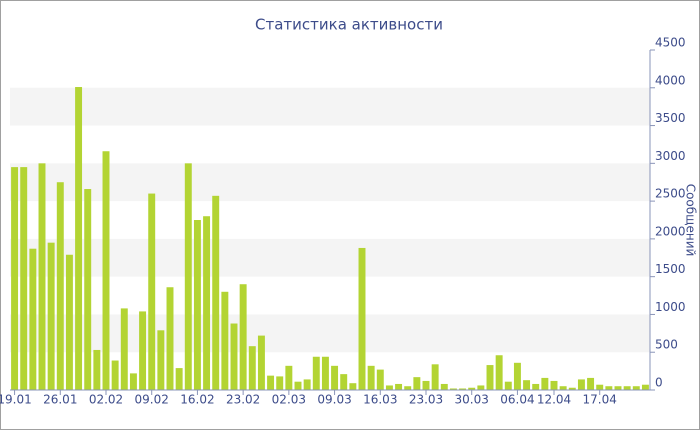  What do you see at coordinates (670, 231) in the screenshot?
I see `y-tick-label: 2000` at bounding box center [670, 231].